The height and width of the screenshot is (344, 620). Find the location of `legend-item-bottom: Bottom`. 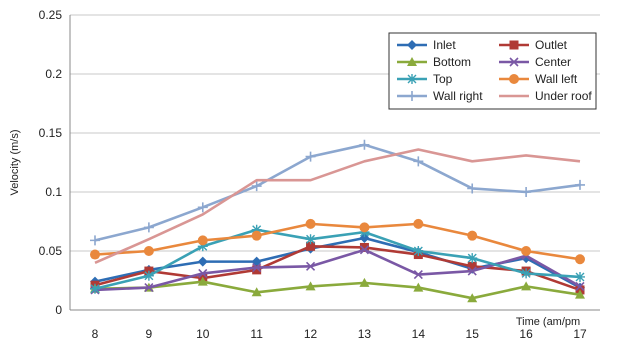

legend-item-bottom: Bottom is located at coordinates (434, 62).